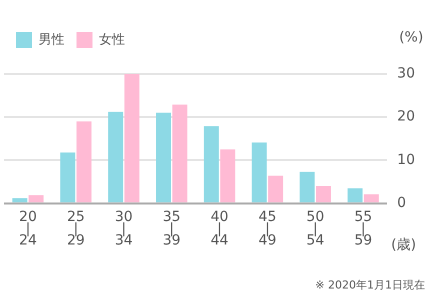 The image size is (431, 301). What do you see at coordinates (112, 40) in the screenshot?
I see `legend-label: 女性` at bounding box center [112, 40].